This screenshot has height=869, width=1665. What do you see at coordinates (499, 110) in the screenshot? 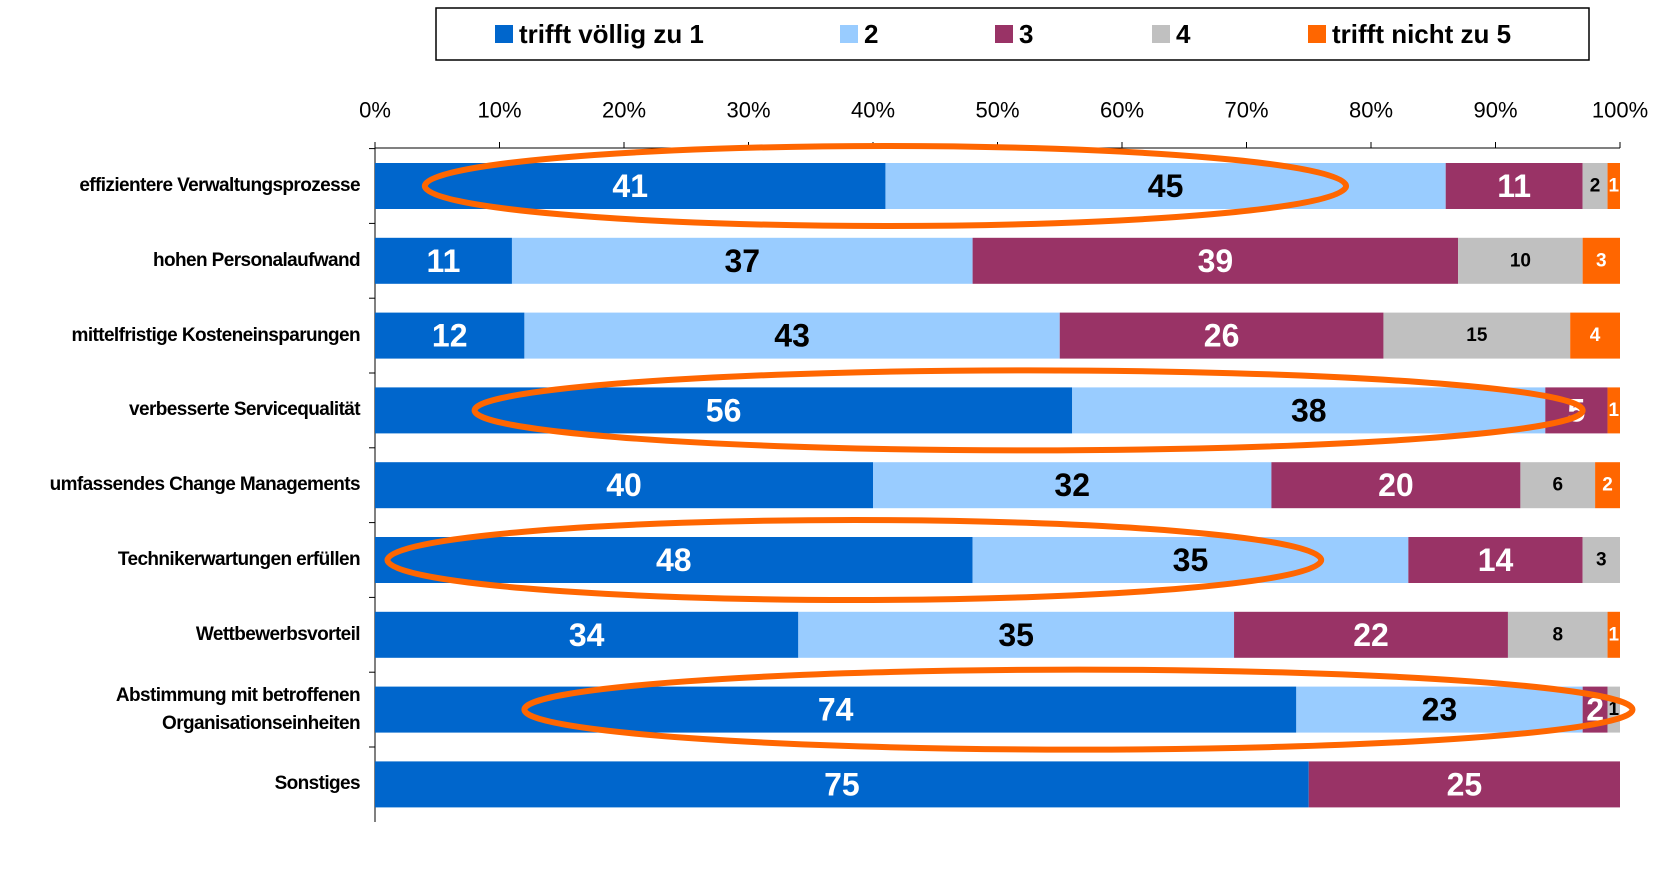
I see `x-tick-label: 10%` at bounding box center [499, 110].